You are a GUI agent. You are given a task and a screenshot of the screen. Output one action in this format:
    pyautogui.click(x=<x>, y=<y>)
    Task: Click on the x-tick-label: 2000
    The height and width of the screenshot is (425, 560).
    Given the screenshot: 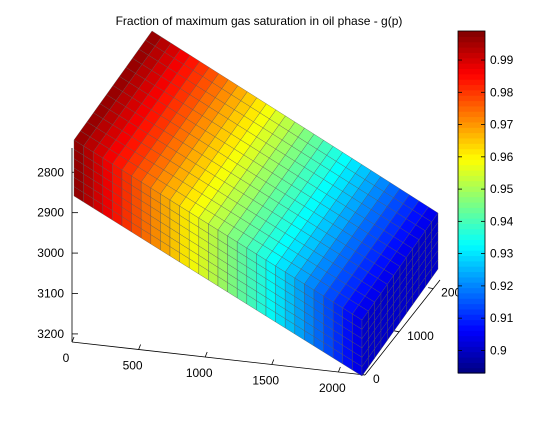 What is the action you would take?
    pyautogui.click(x=332, y=388)
    